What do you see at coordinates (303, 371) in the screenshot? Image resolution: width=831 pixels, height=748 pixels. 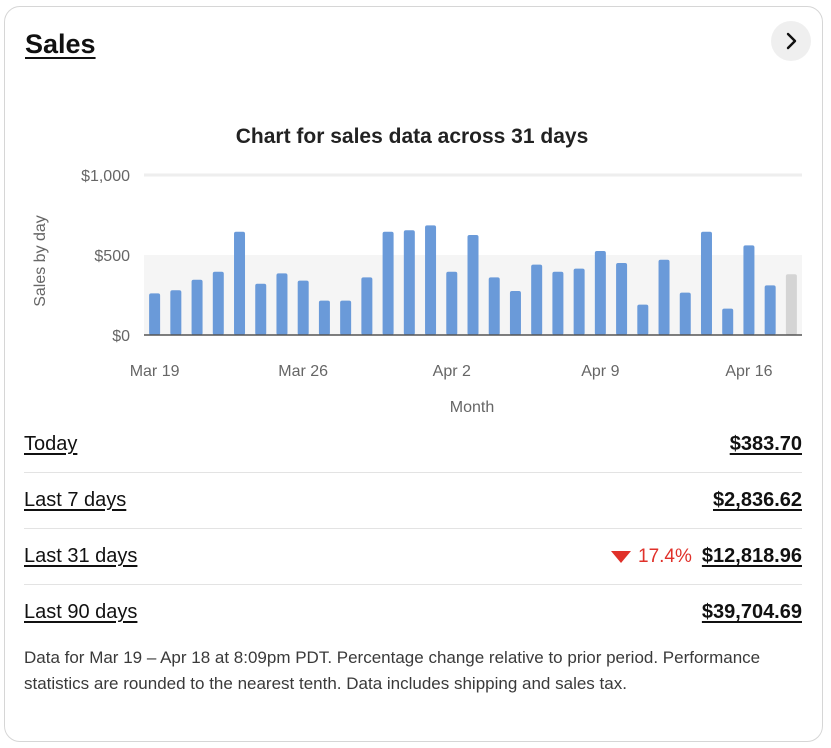 I see `x-tick-label: Mar 26` at bounding box center [303, 371].